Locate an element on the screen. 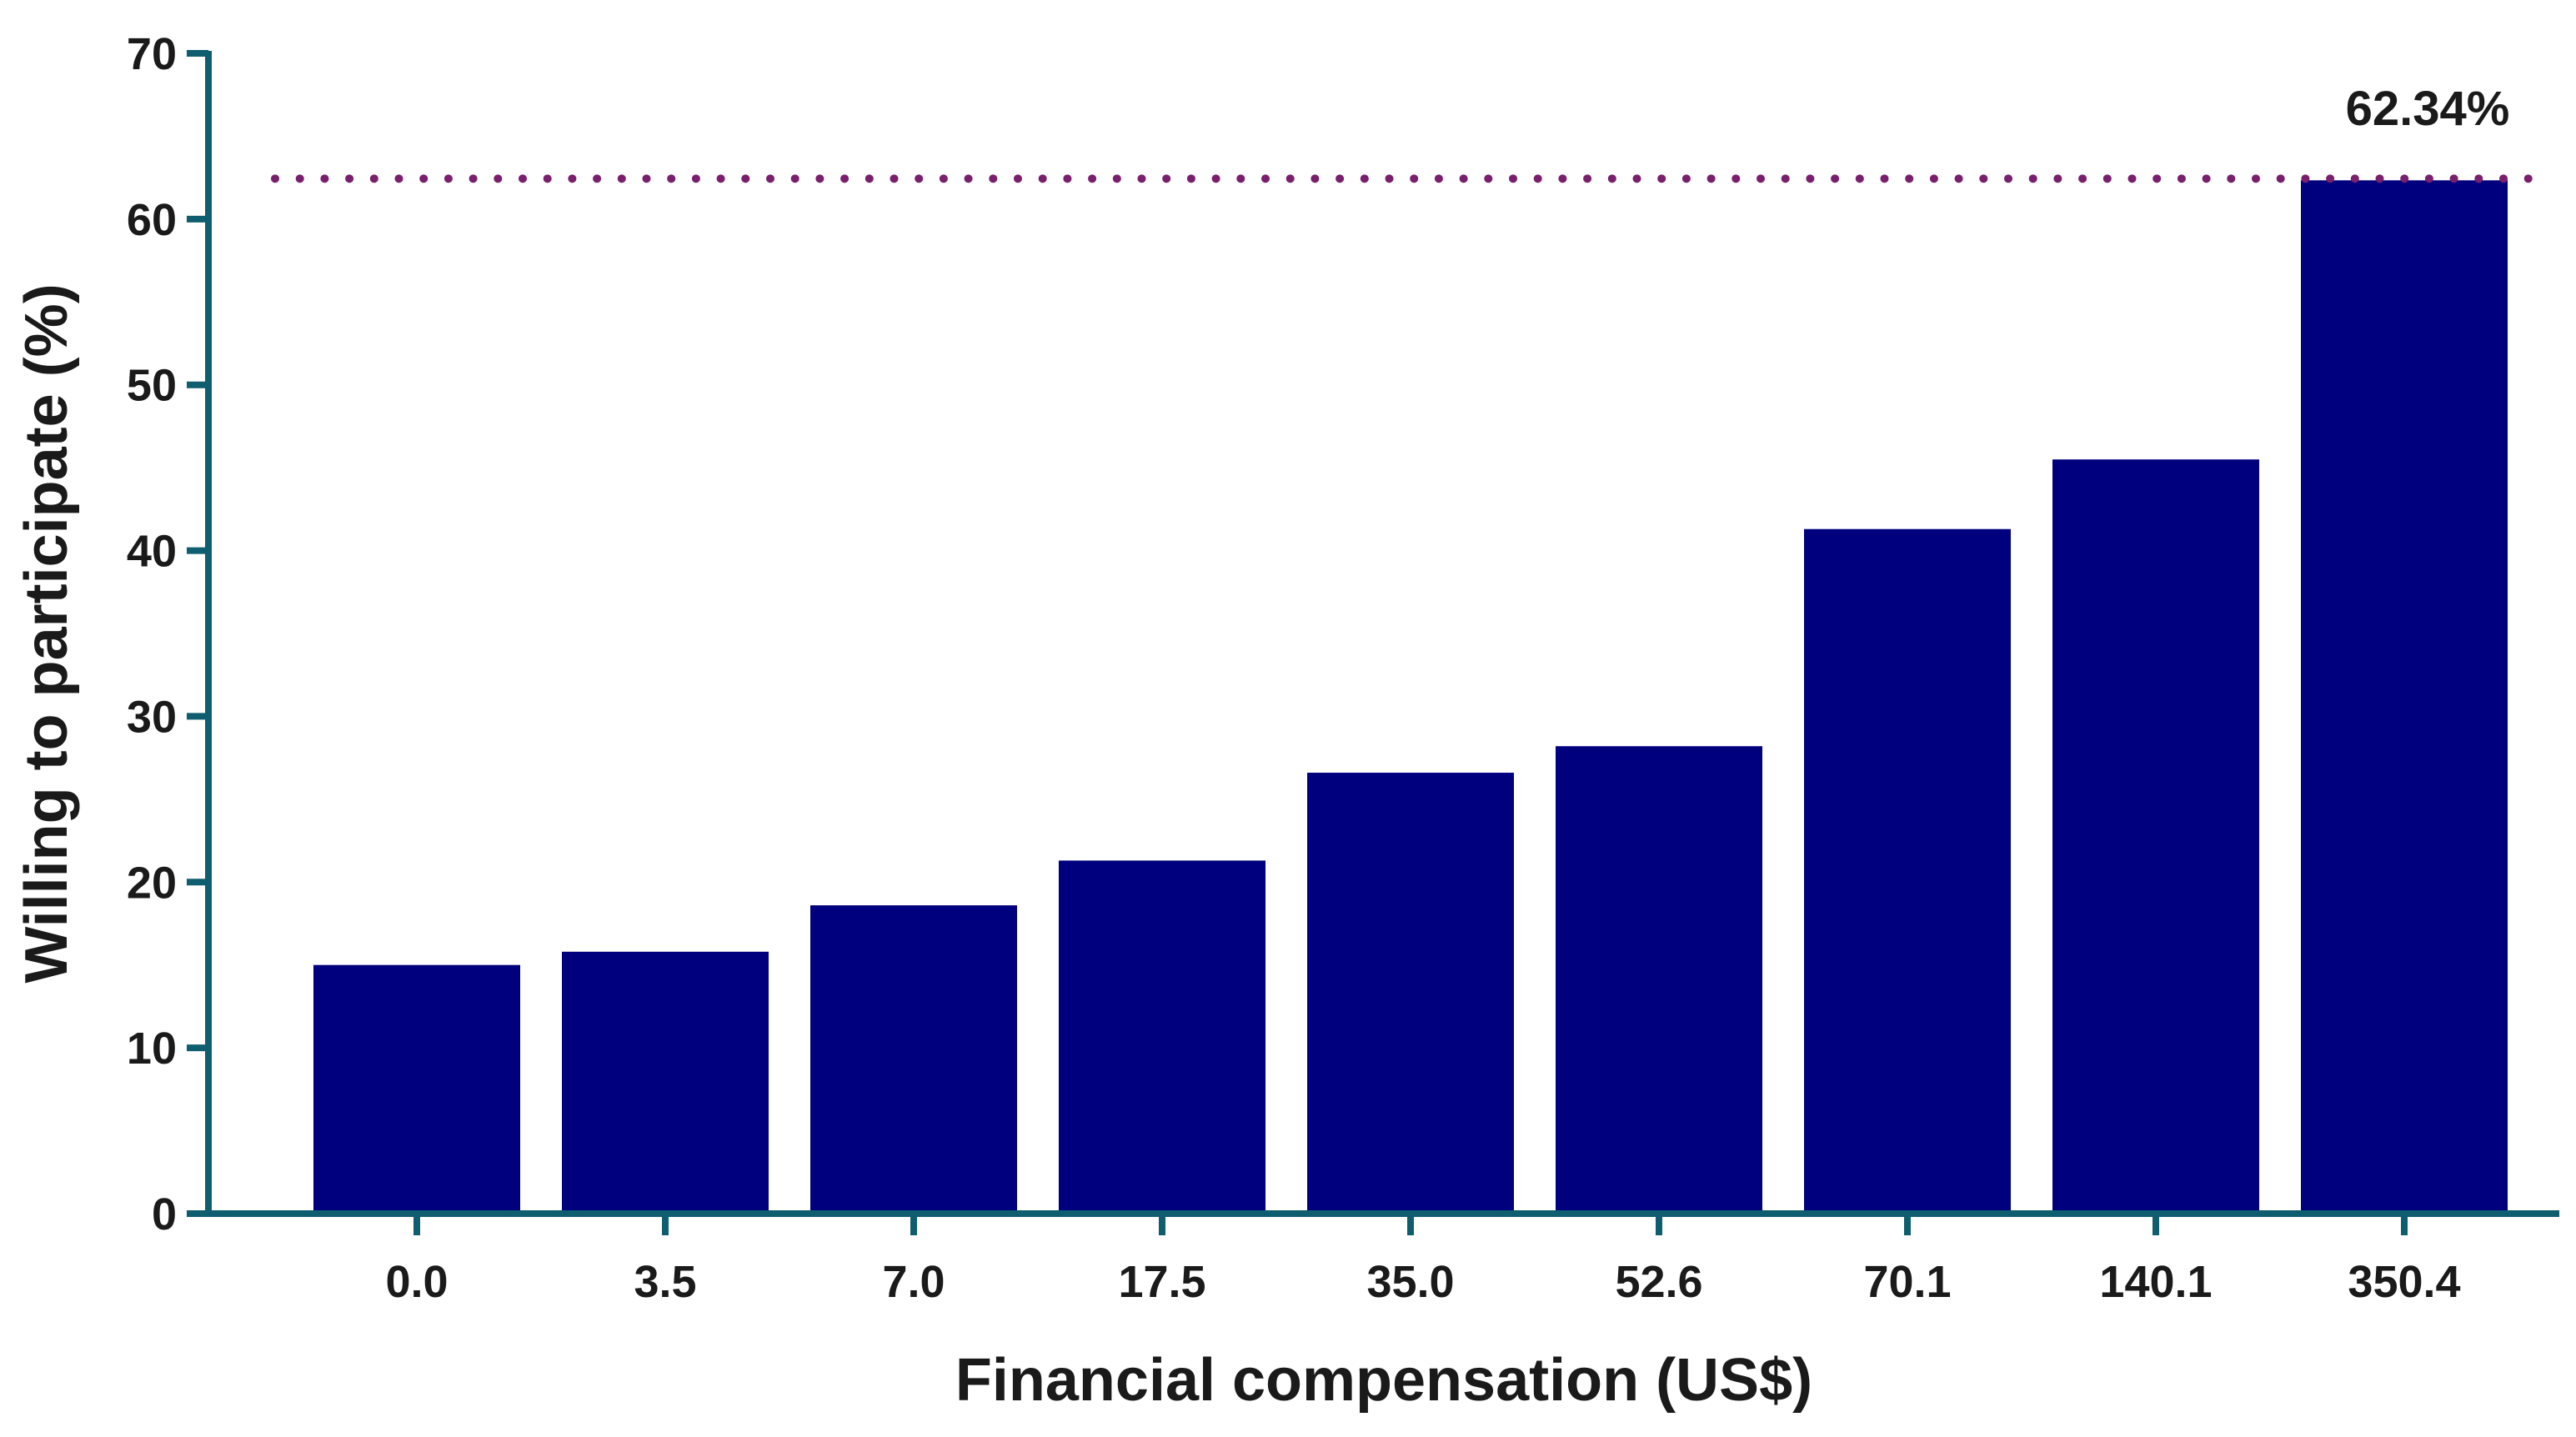  bar-3.5 is located at coordinates (665, 1083).